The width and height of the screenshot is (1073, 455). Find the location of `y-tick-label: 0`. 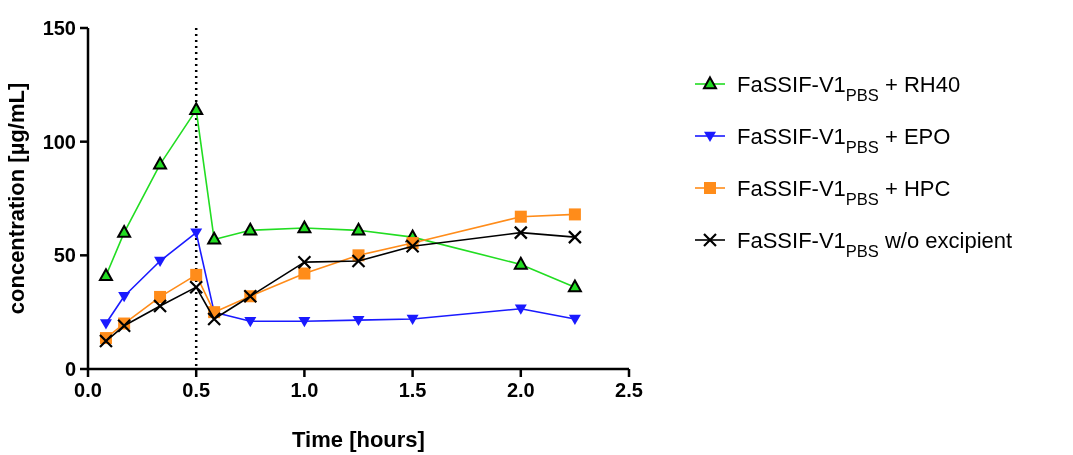

y-tick-label: 0 is located at coordinates (70, 369).